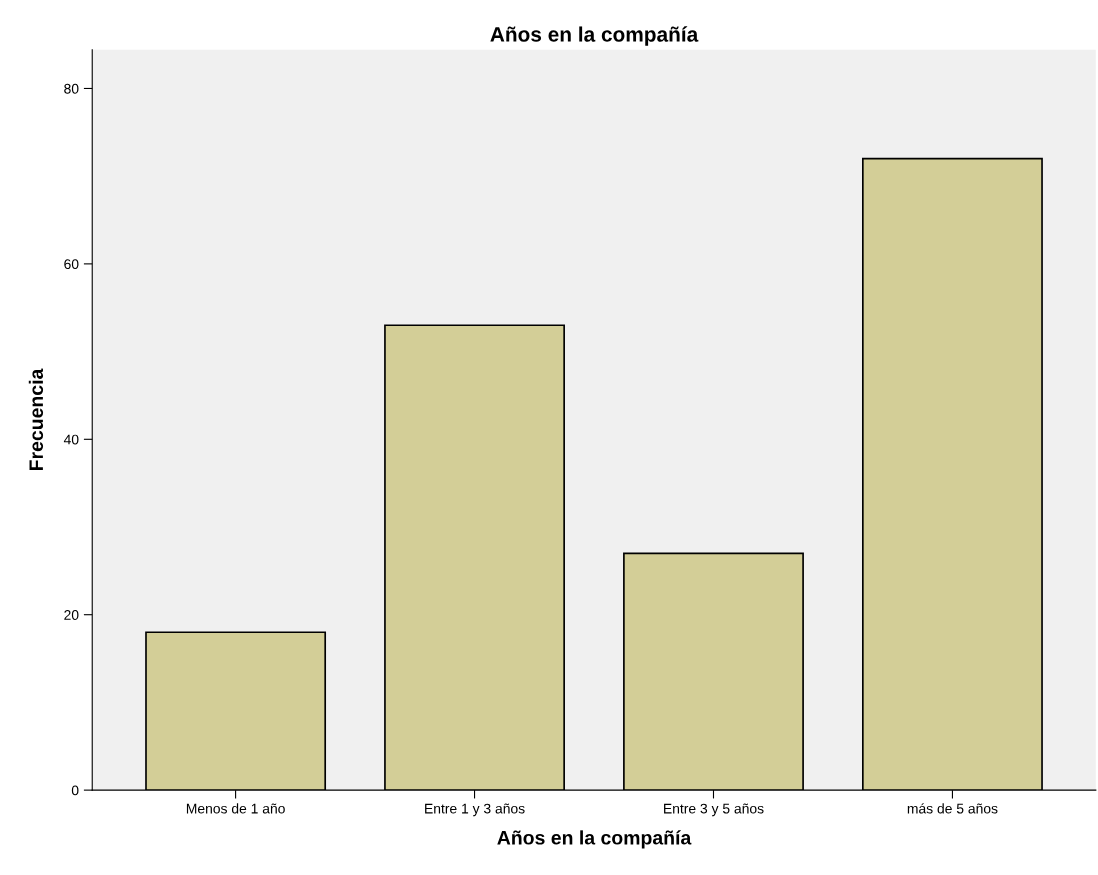 Image resolution: width=1098 pixels, height=875 pixels. I want to click on y-tick-label: 80, so click(71, 88).